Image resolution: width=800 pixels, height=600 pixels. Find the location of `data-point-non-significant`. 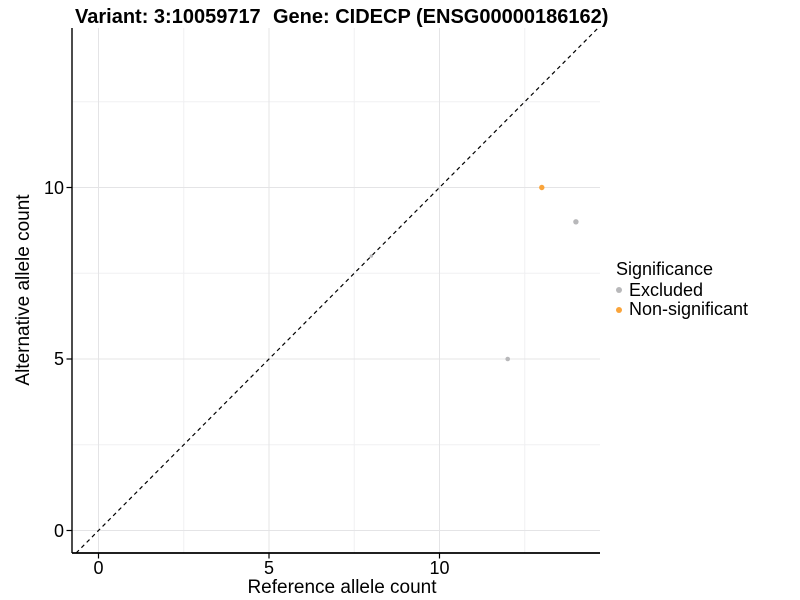

data-point-non-significant is located at coordinates (542, 187).